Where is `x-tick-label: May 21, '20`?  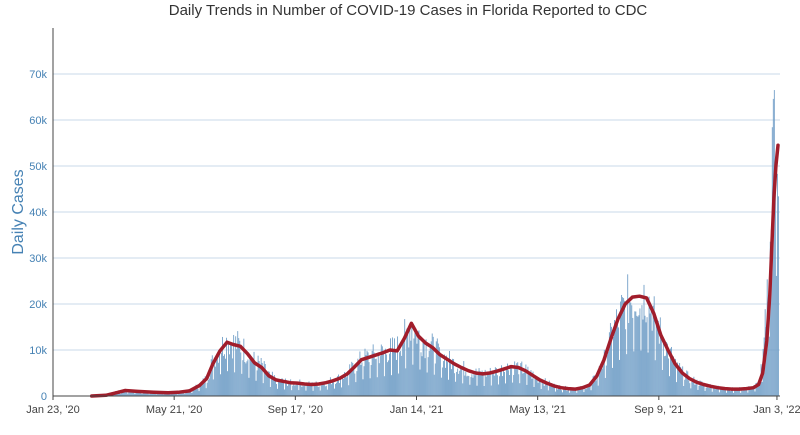
x-tick-label: May 21, '20 is located at coordinates (174, 410).